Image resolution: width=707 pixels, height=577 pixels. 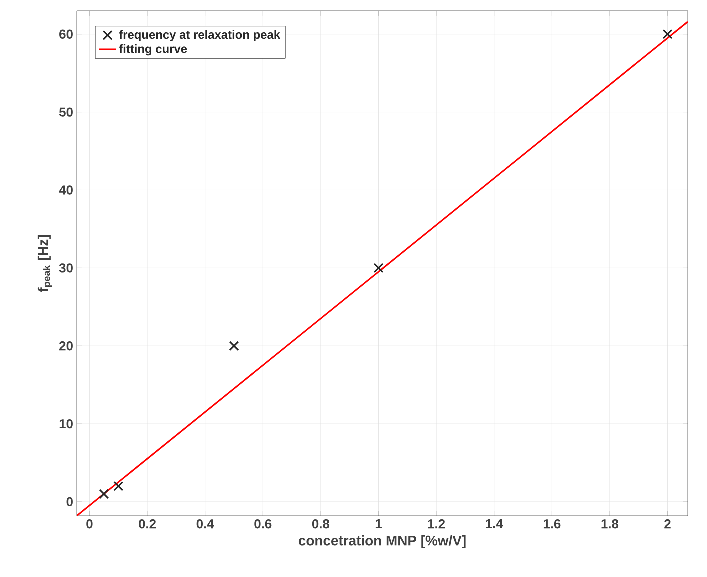 I want to click on x-tick-label: 2, so click(x=667, y=524).